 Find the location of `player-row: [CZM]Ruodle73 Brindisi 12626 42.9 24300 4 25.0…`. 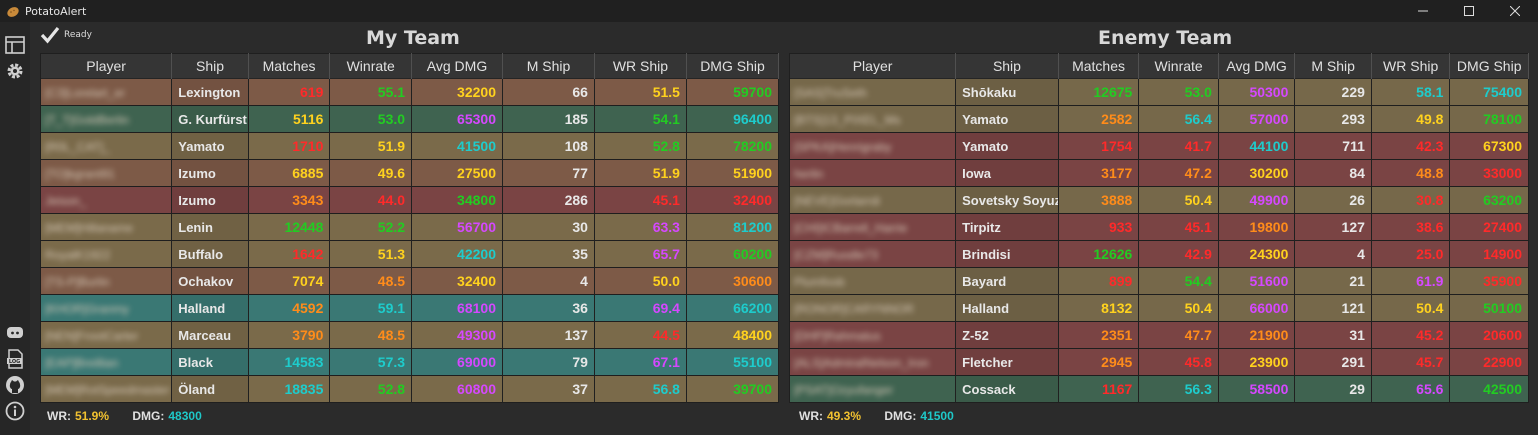

player-row: [CZM]Ruodle73 Brindisi 12626 42.9 24300 4 25.0… is located at coordinates (1159, 254).